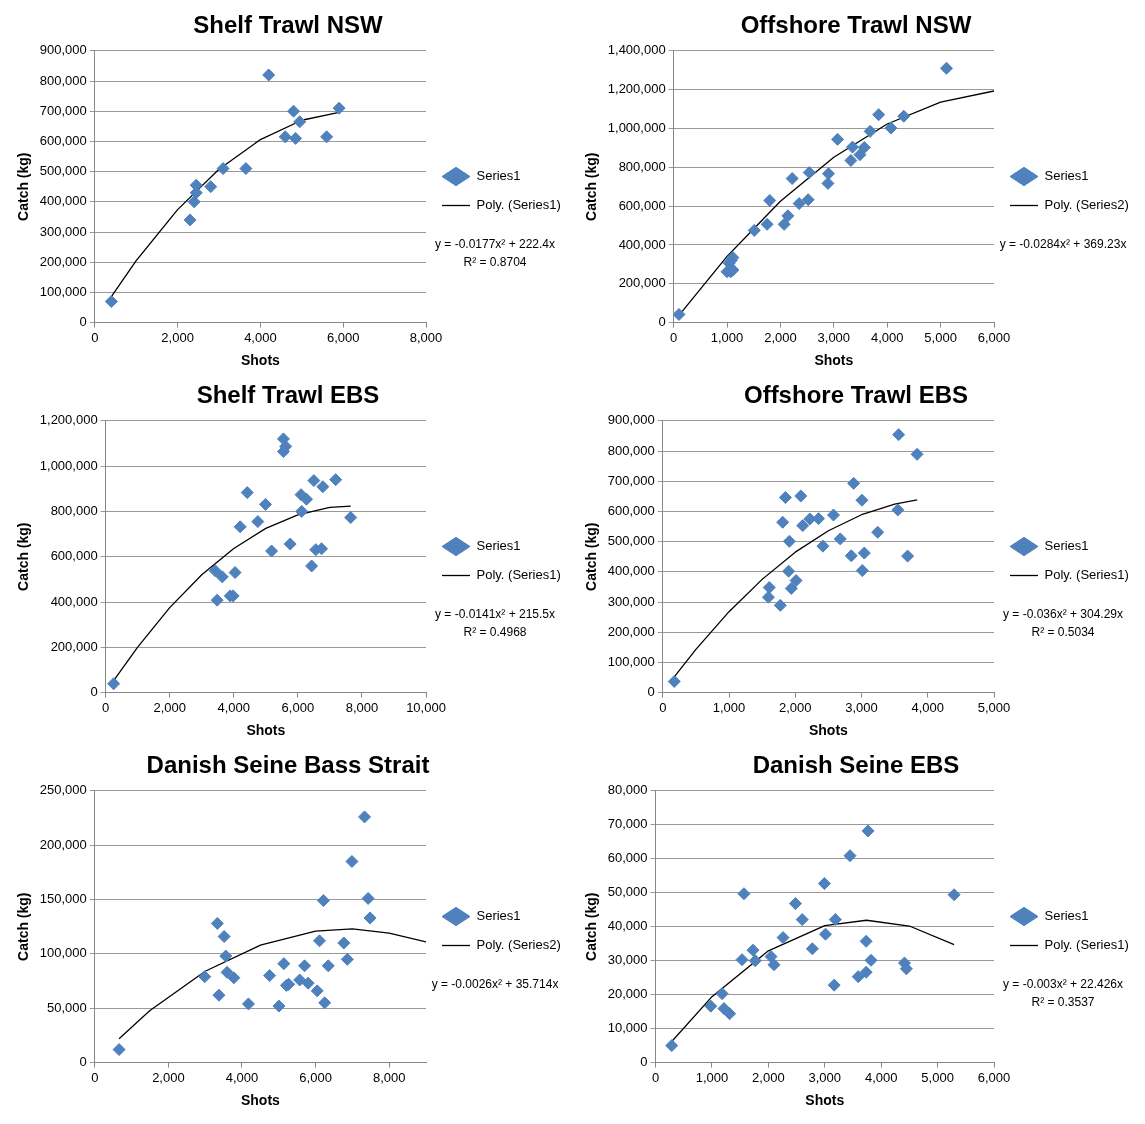  Describe the element at coordinates (627, 824) in the screenshot. I see `y-tick-label: 70,000` at that location.